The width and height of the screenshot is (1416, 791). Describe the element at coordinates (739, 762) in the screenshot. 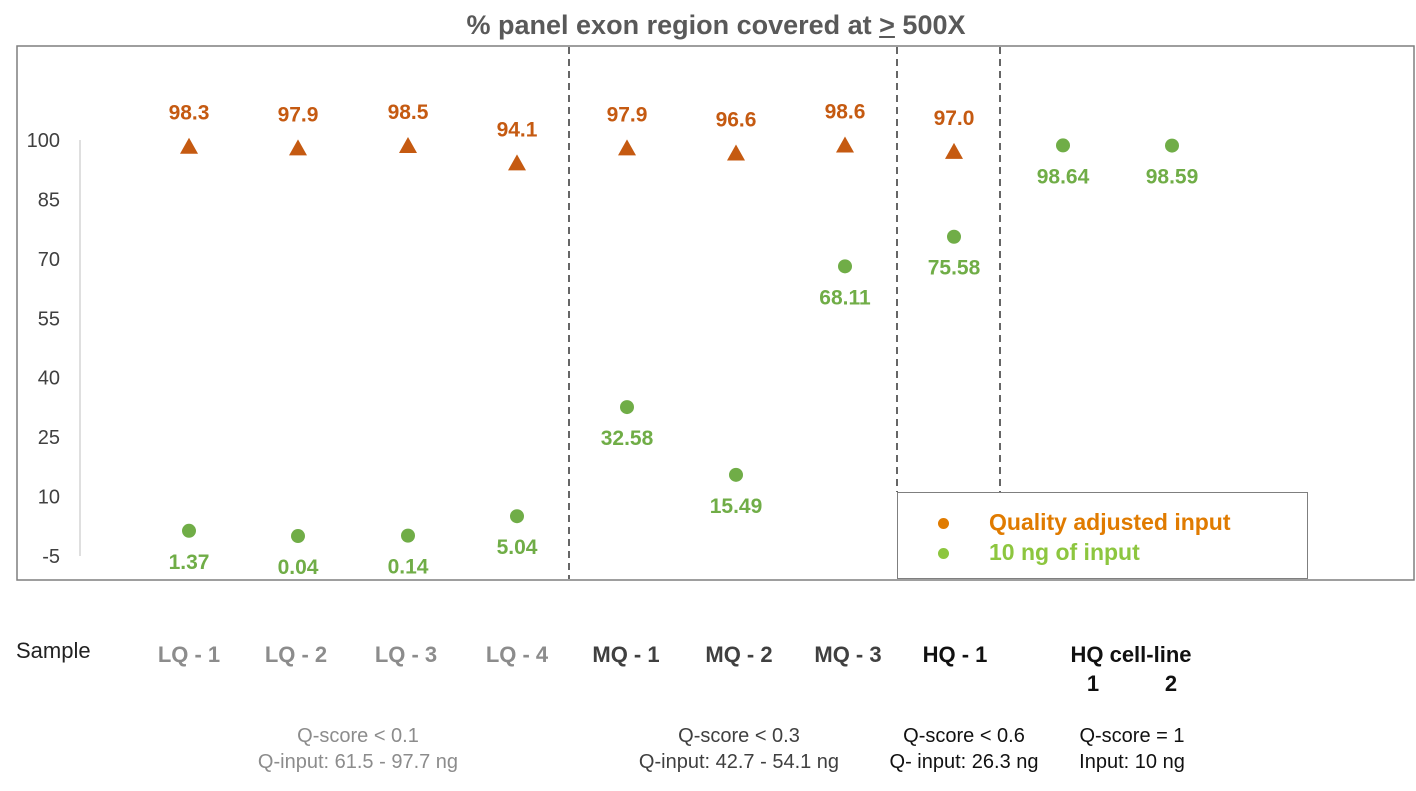

I see `group-note-mq-input: Q-input: 42.7 - 54.1 ng` at that location.